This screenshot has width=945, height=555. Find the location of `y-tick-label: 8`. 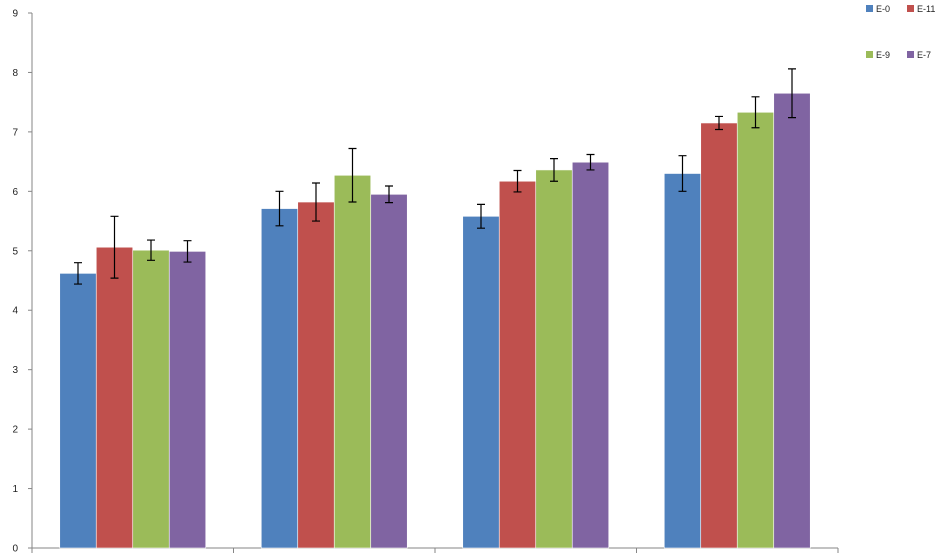

y-tick-label: 8 is located at coordinates (15, 73).